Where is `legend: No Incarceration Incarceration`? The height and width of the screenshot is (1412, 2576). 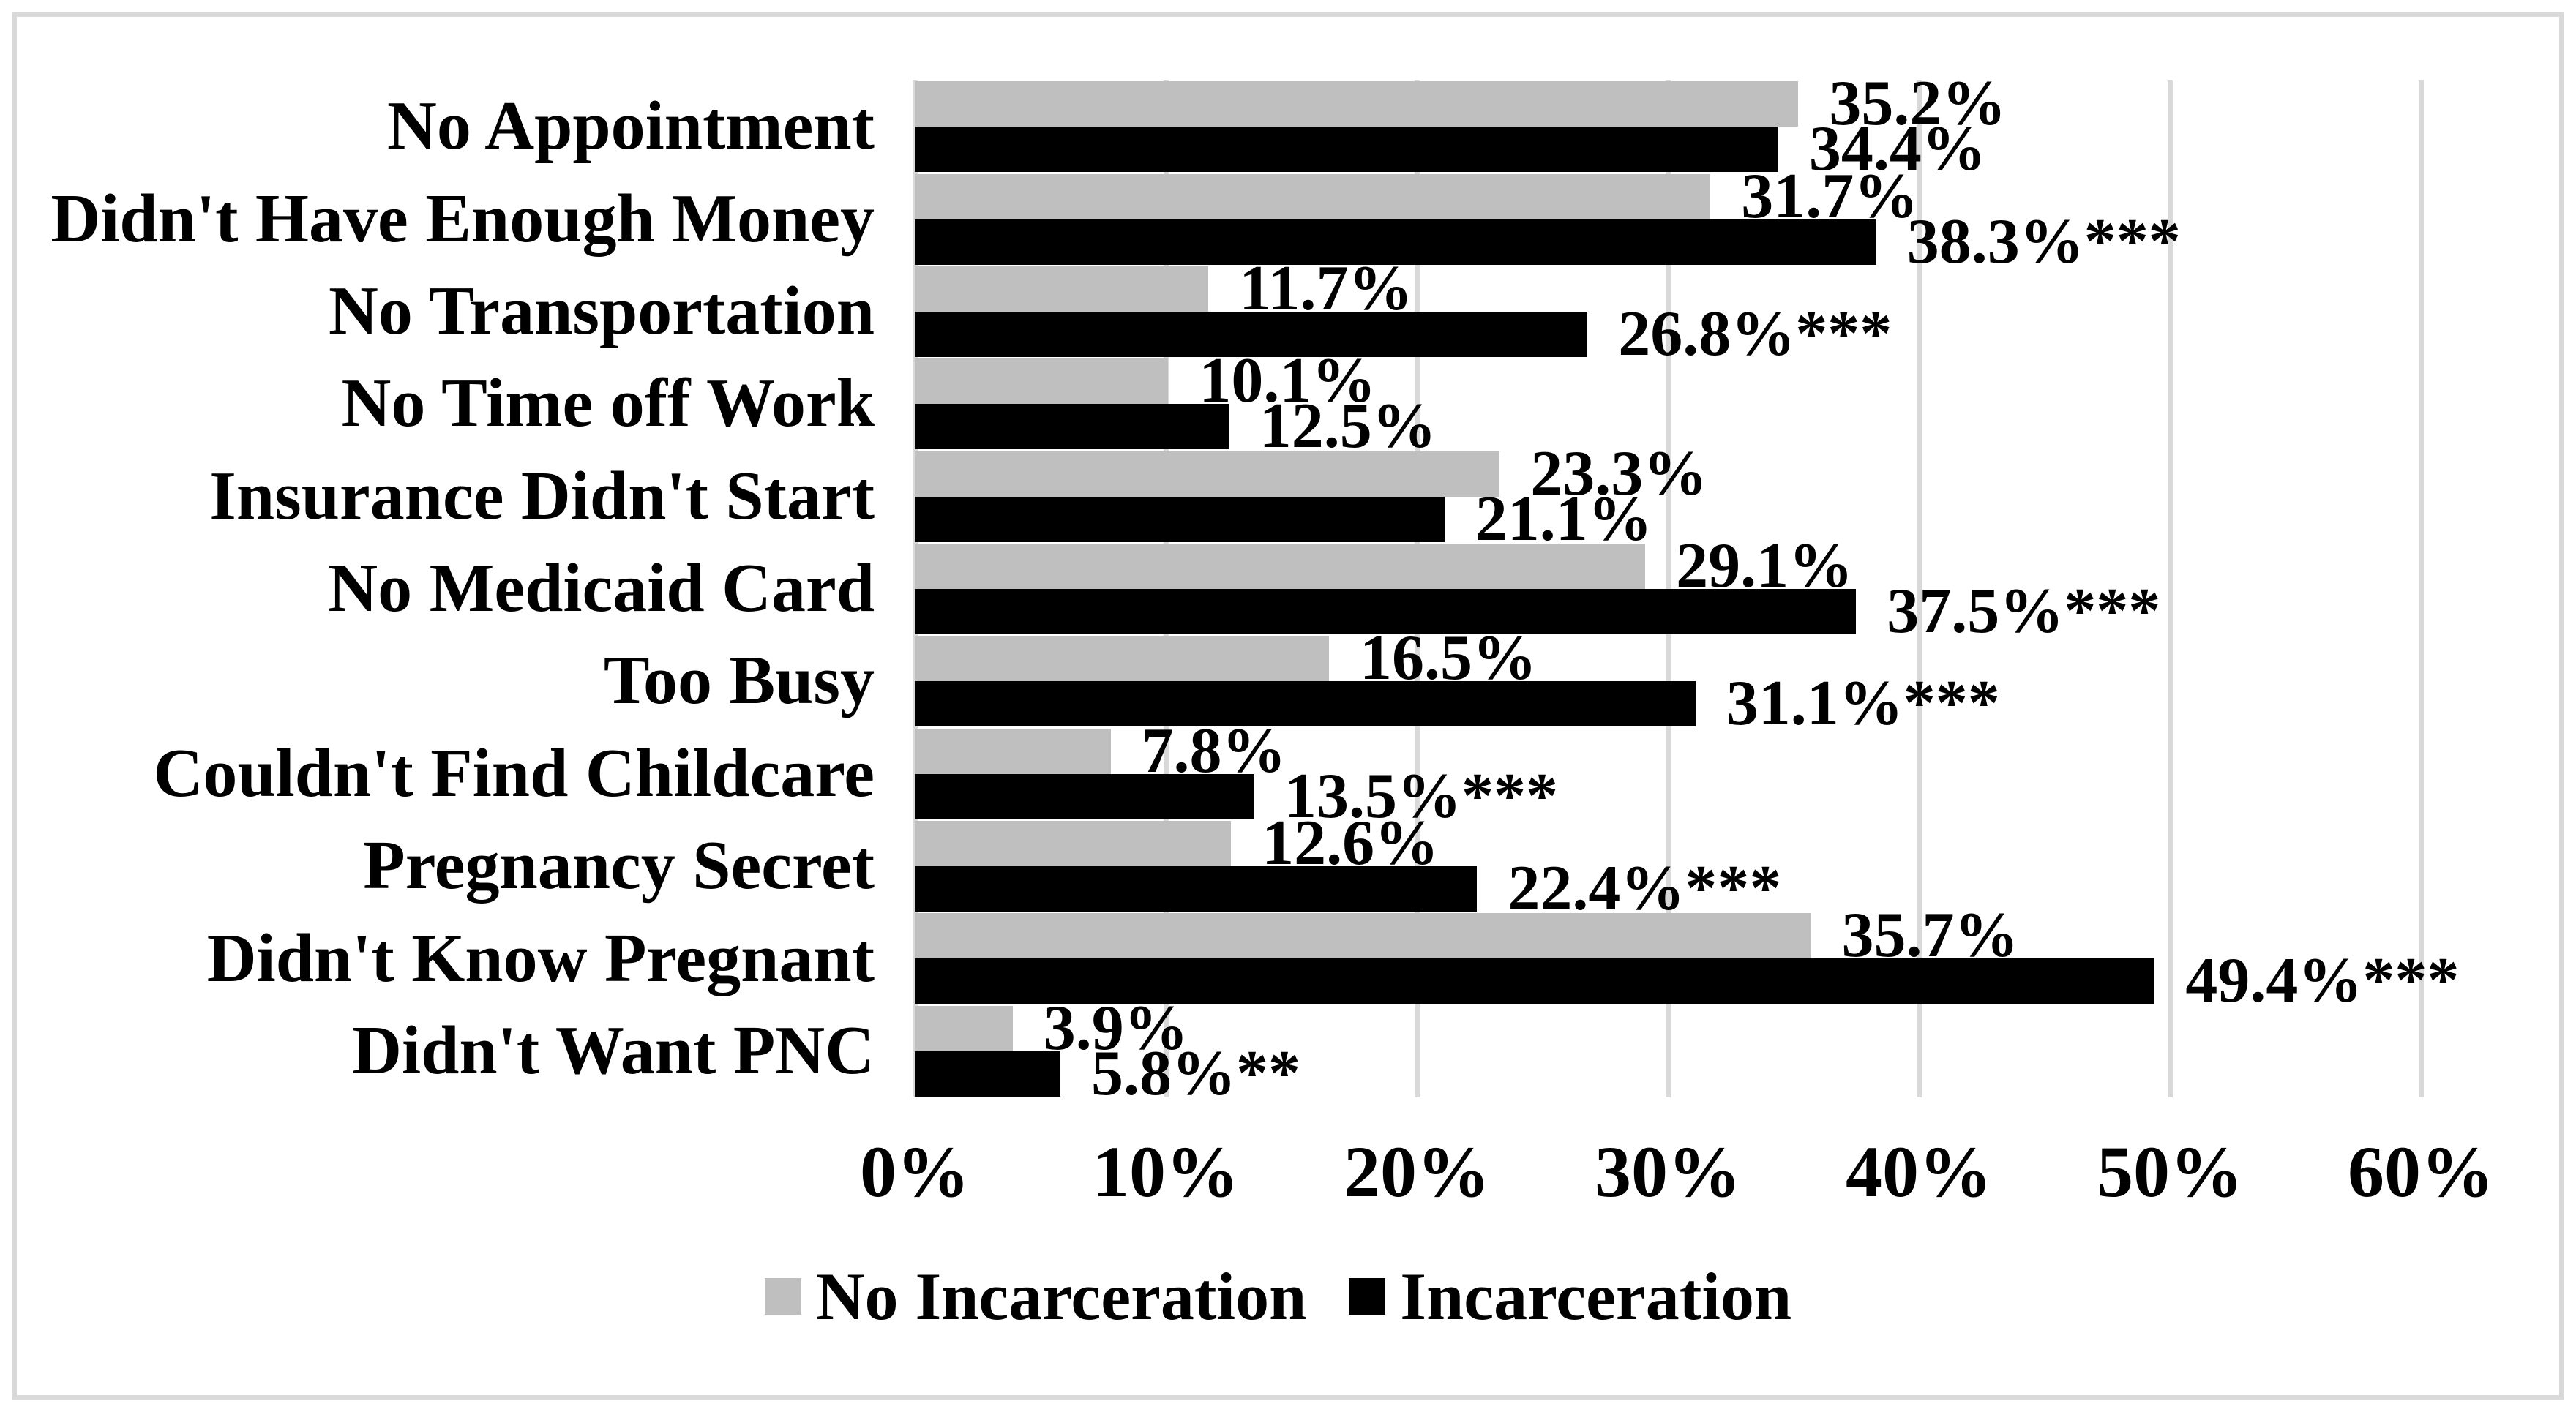 legend: No Incarceration Incarceration is located at coordinates (1278, 1296).